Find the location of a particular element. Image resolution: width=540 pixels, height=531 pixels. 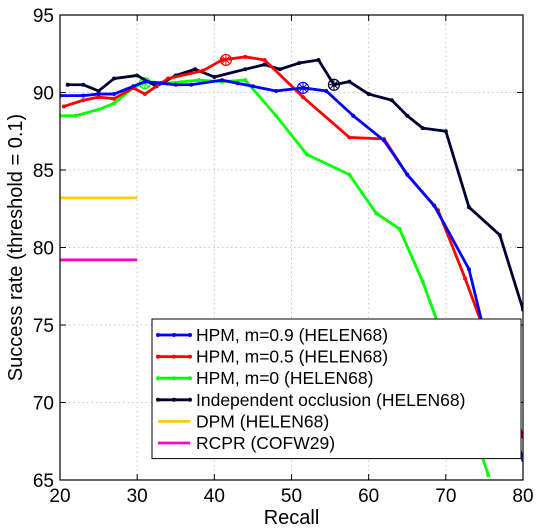

legend-label: HPM, m=0.5 (HELEN68) is located at coordinates (292, 357).